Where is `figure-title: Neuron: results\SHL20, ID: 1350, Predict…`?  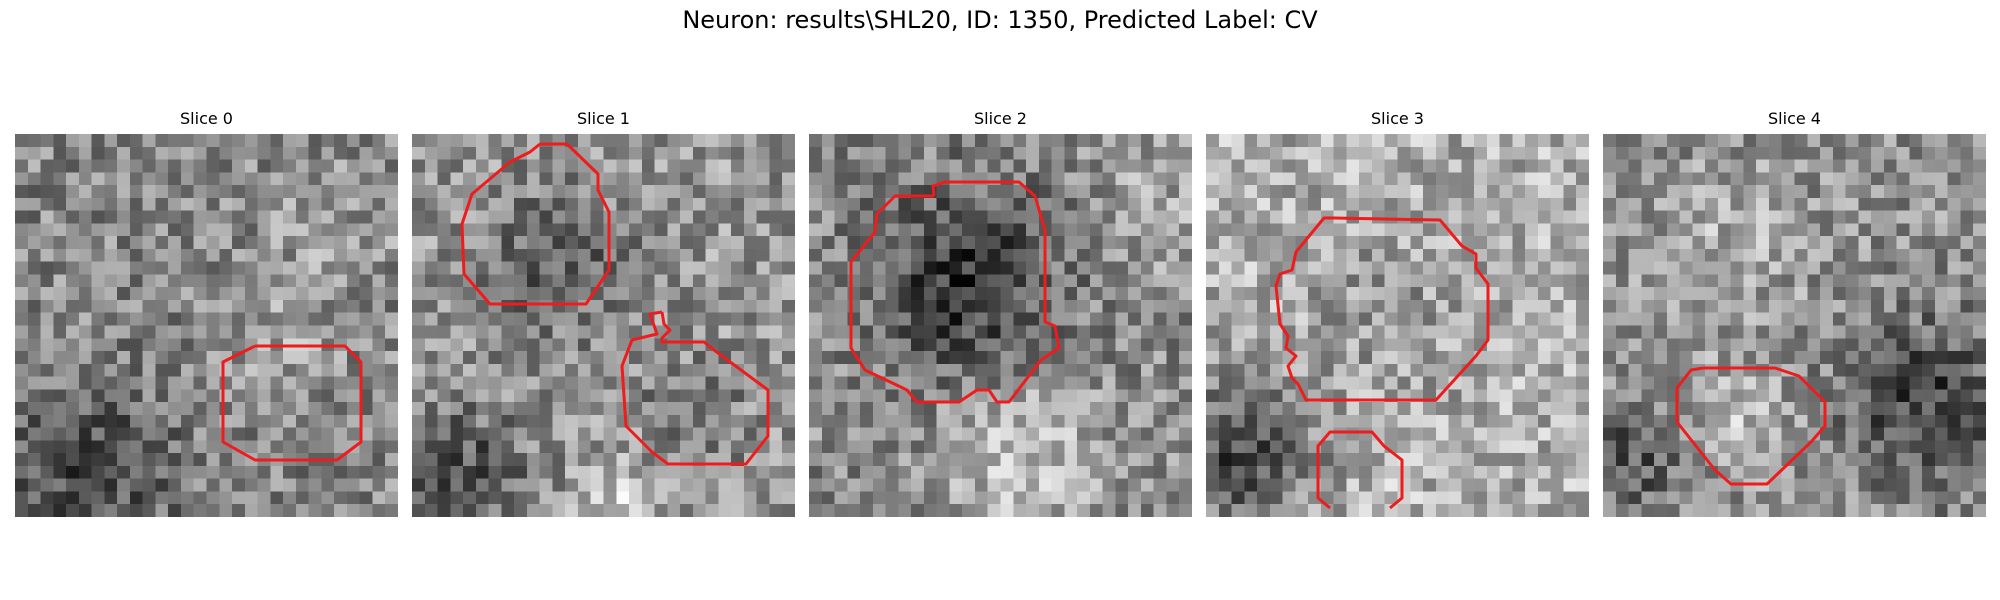 figure-title: Neuron: results\SHL20, ID: 1350, Predict… is located at coordinates (1000, 20).